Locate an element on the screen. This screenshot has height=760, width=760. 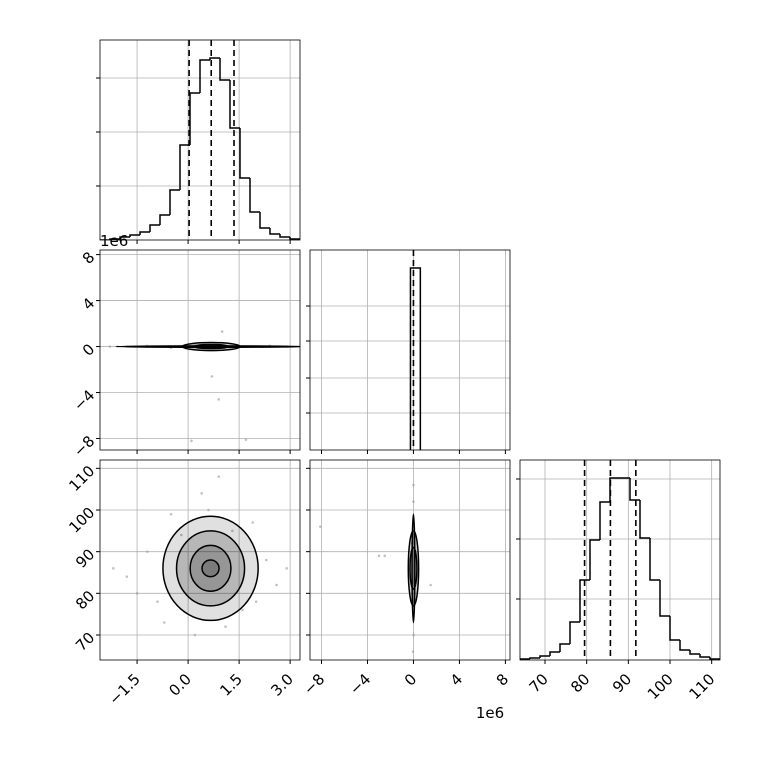
y-tick-label: 0 is located at coordinates (88, 349).